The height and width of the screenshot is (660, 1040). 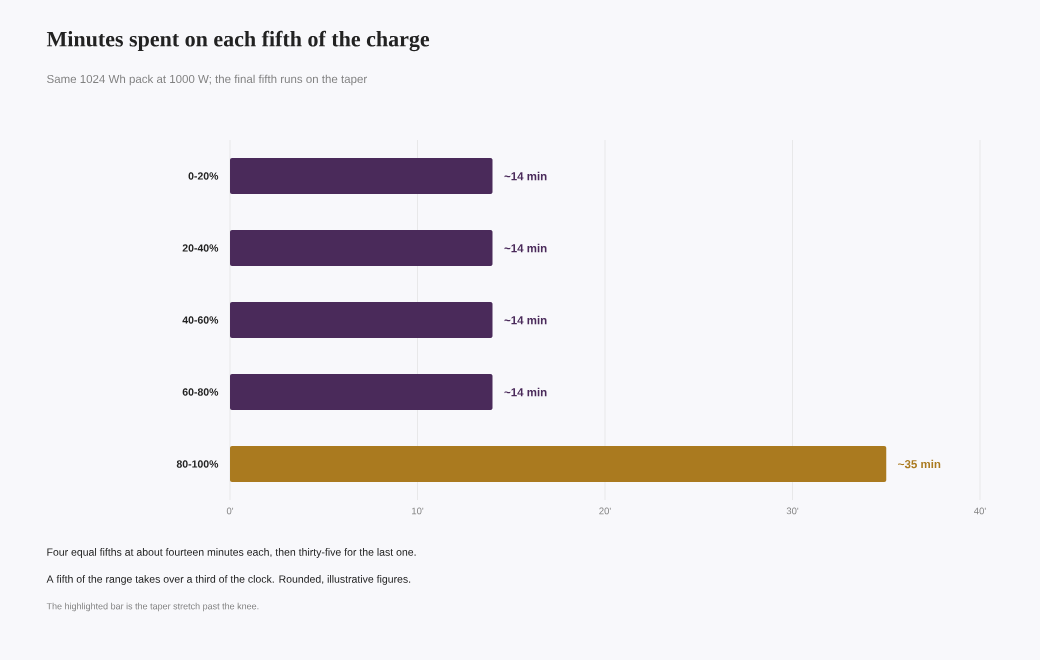 What do you see at coordinates (152, 607) in the screenshot?
I see `text: The highlighted bar is the taper stretch past the knee.` at bounding box center [152, 607].